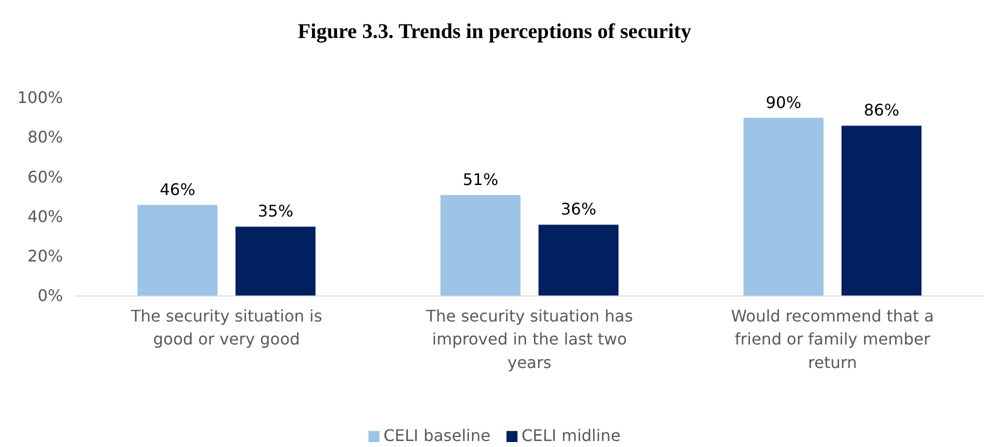  What do you see at coordinates (578, 209) in the screenshot?
I see `data-label: 36%` at bounding box center [578, 209].